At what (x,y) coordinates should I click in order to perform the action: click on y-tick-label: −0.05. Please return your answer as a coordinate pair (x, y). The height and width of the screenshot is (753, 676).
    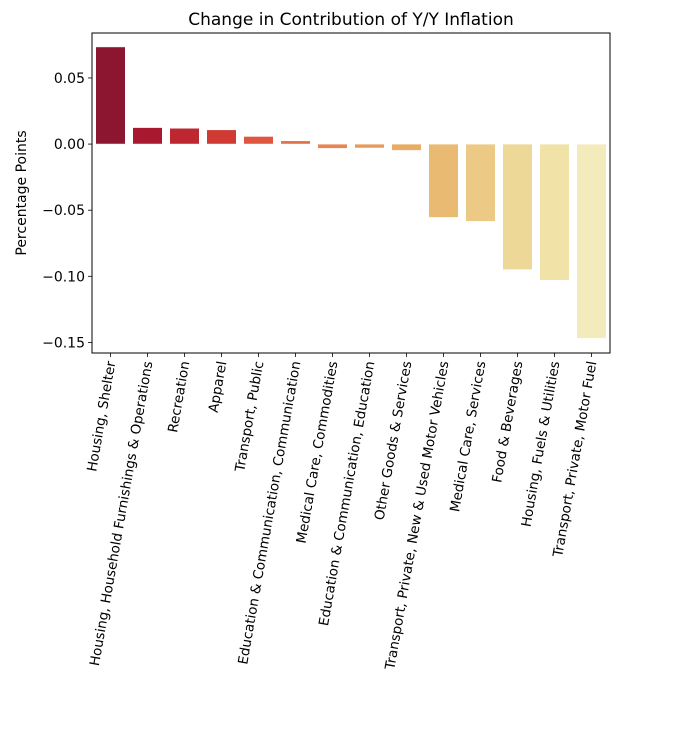
    Looking at the image, I should click on (63, 211).